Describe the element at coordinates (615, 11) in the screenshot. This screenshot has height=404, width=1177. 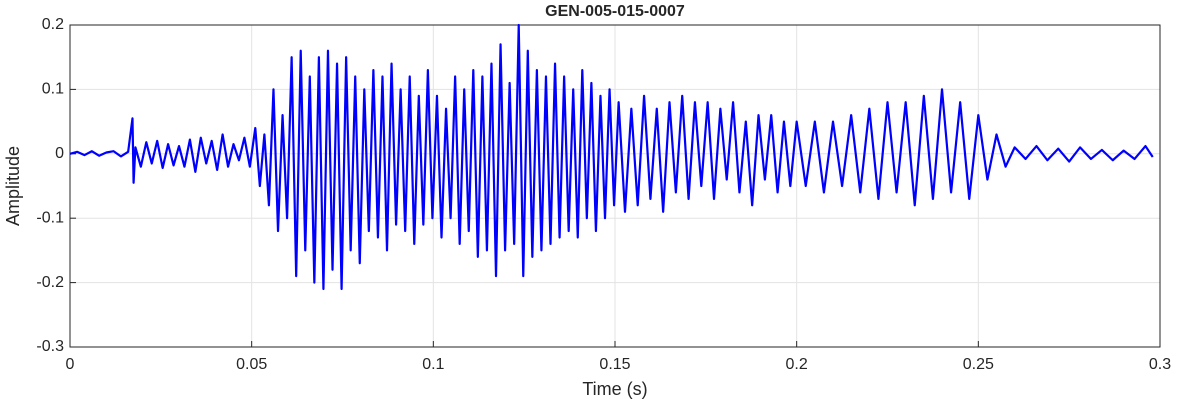
I see `chart-title: GEN-005-015-0007` at that location.